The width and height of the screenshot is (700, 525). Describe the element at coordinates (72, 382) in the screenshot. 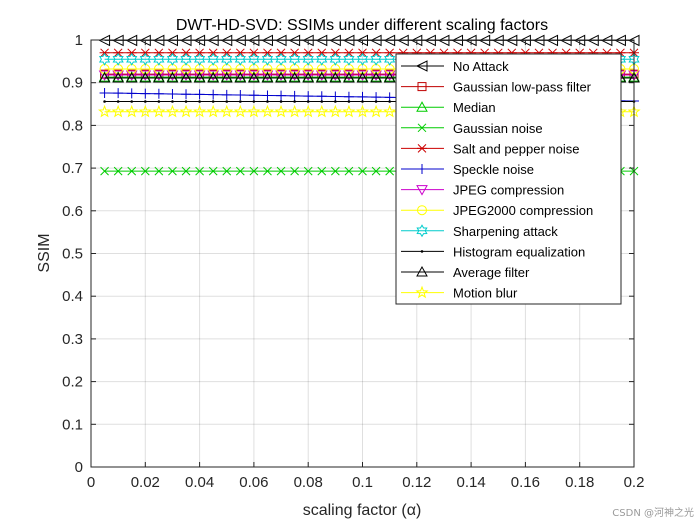

I see `y-tick-label: 0.2` at that location.